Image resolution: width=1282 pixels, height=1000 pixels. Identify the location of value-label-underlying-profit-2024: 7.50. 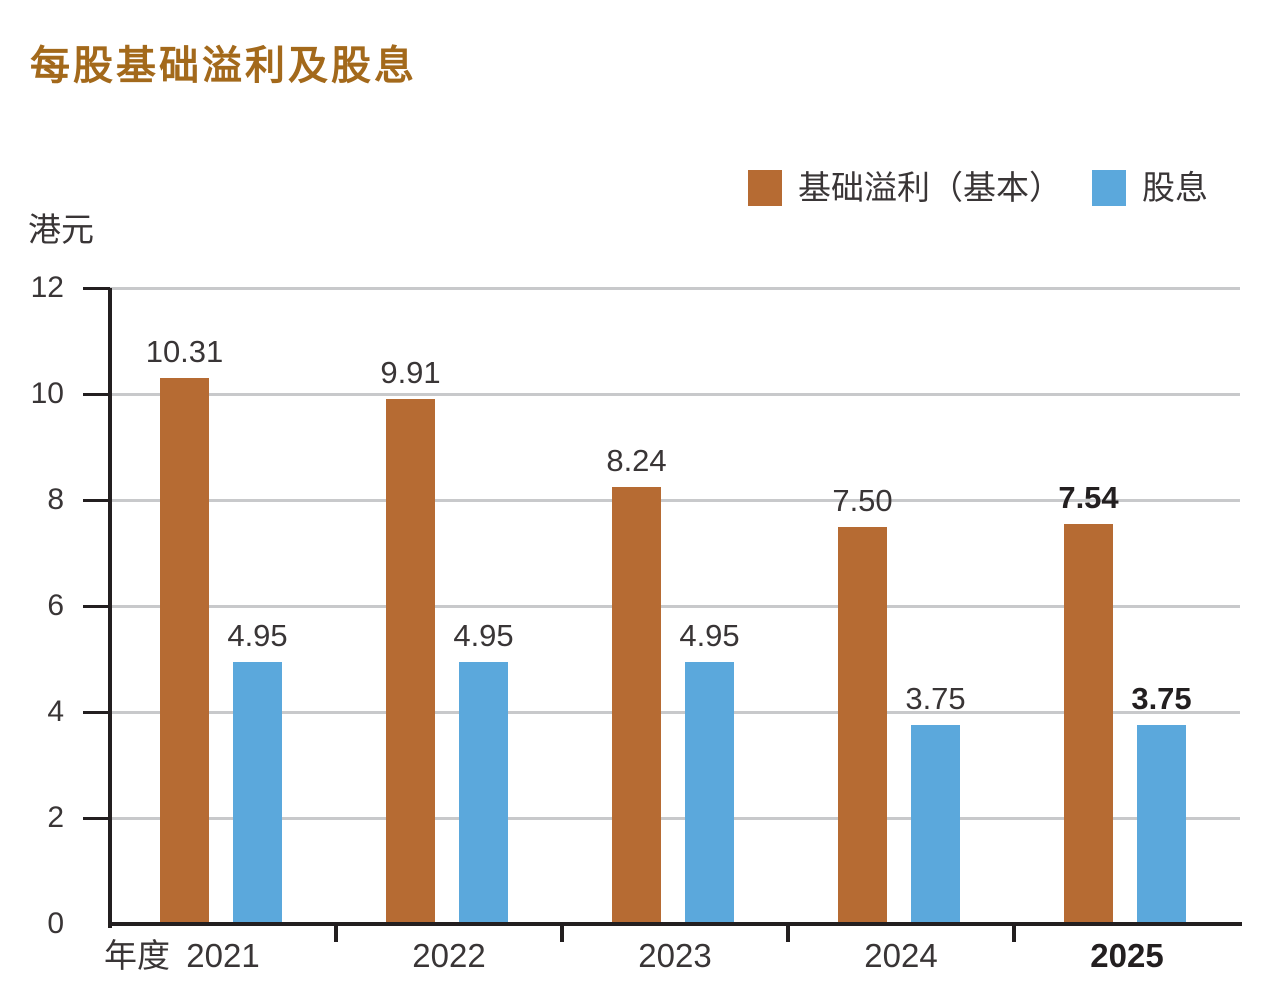
(862, 500).